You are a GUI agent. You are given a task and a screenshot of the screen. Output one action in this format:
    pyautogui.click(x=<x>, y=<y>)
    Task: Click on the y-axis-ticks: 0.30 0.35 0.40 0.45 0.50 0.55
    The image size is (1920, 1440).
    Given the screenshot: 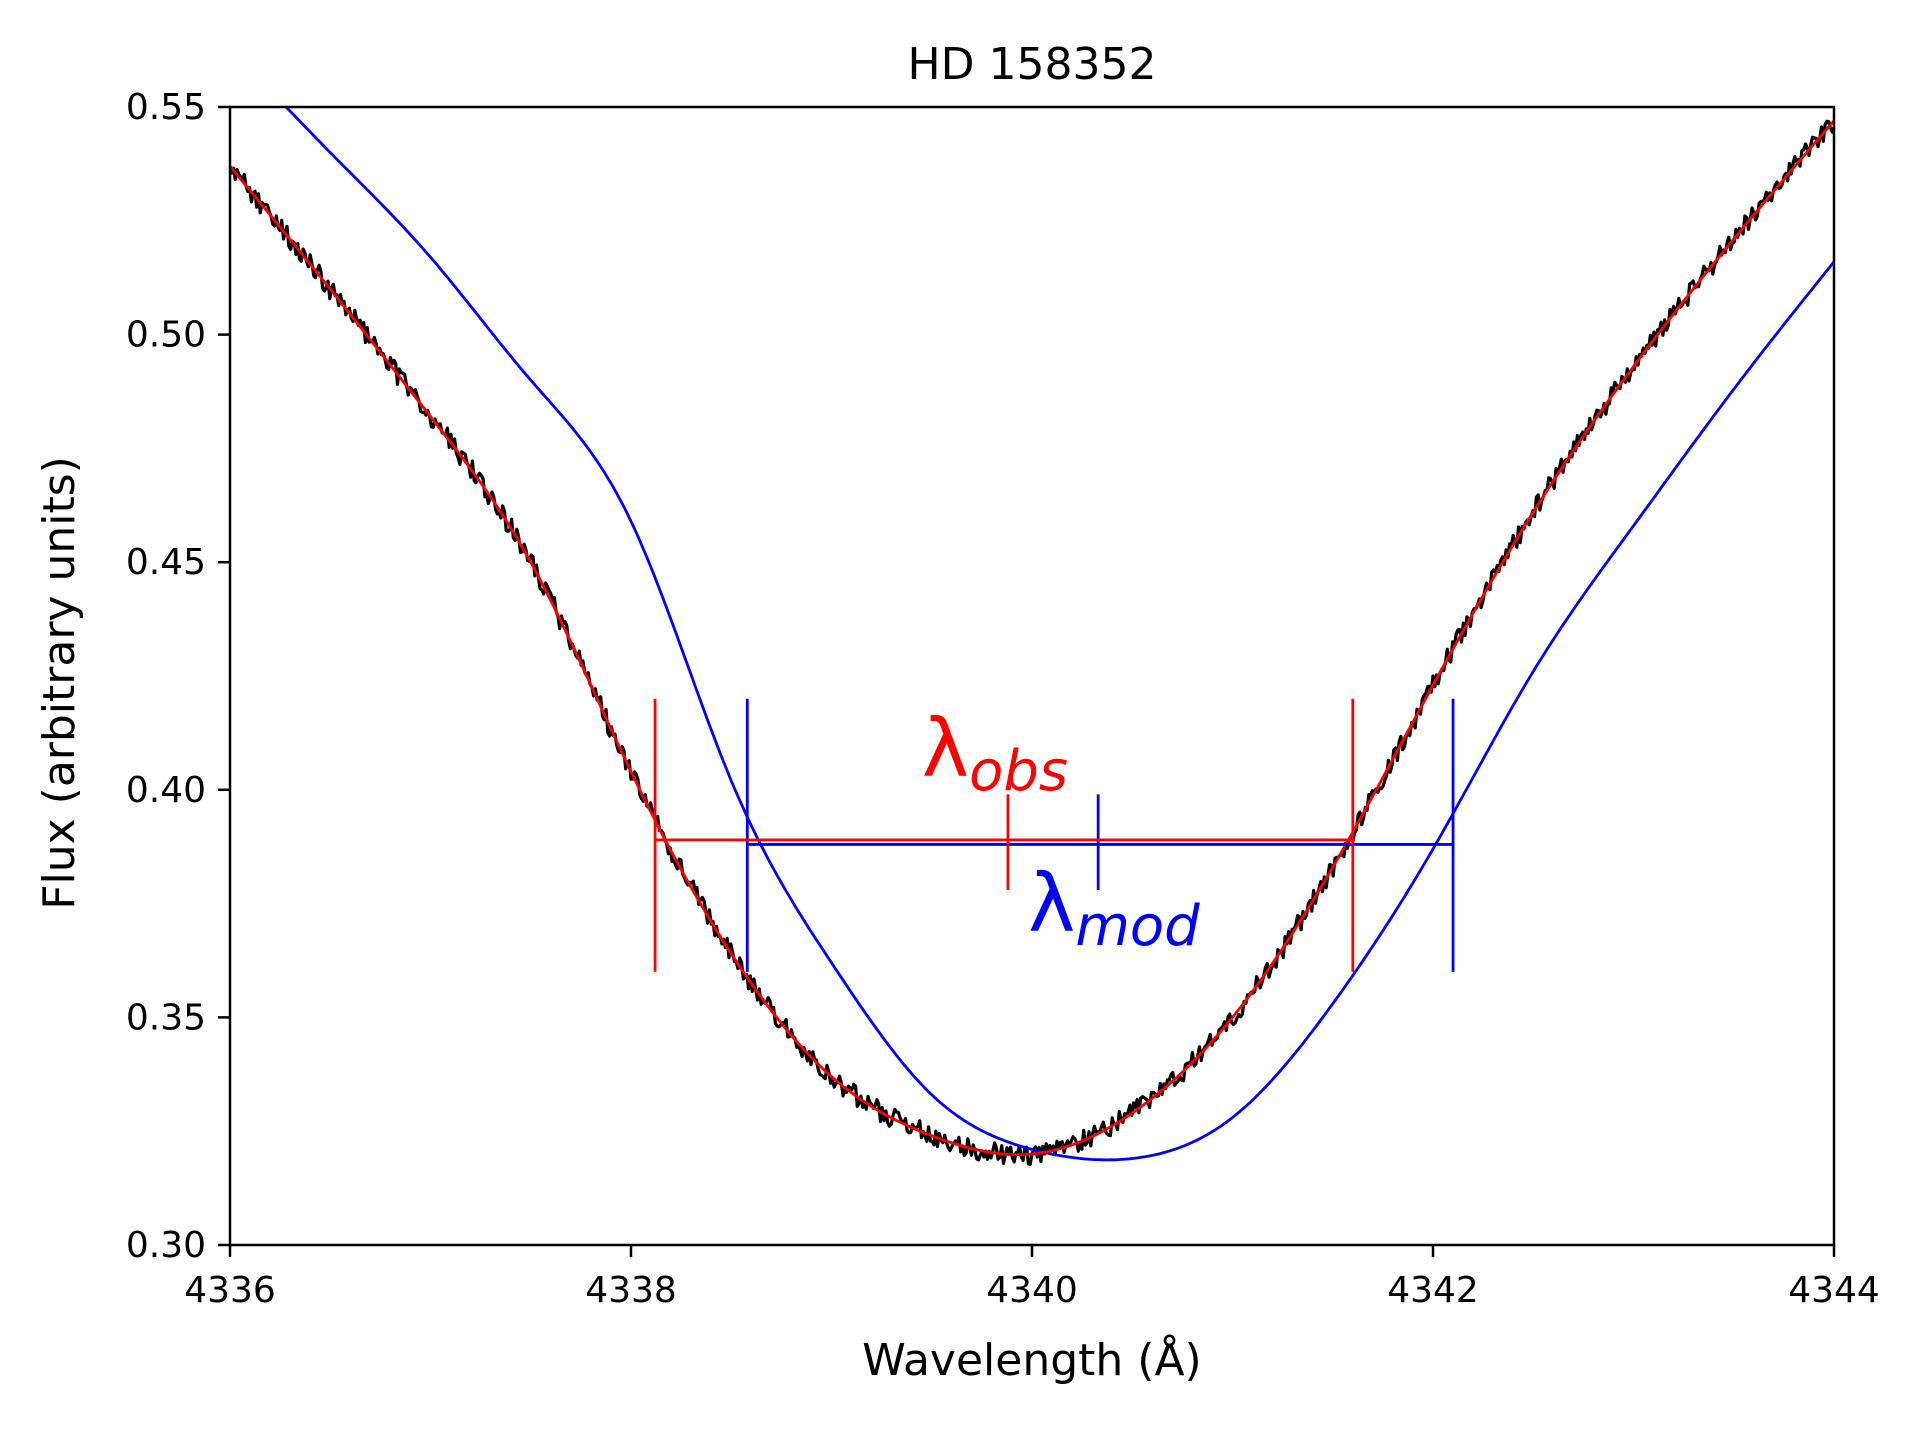 What is the action you would take?
    pyautogui.click(x=178, y=676)
    